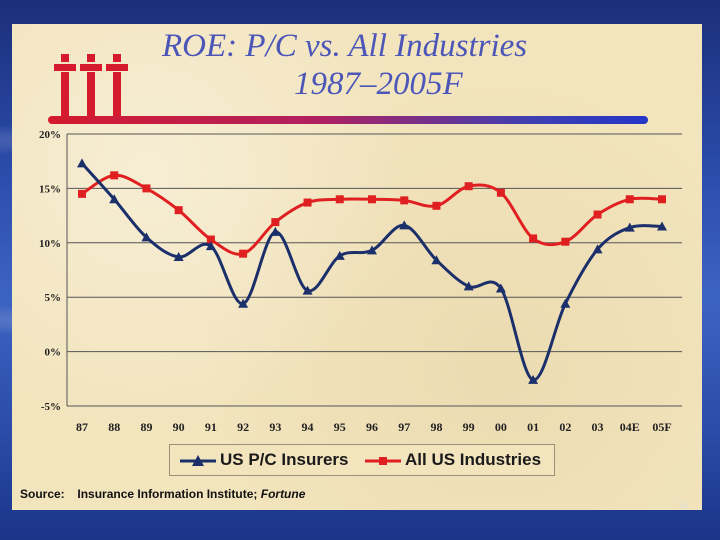 The image size is (720, 540). Describe the element at coordinates (283, 494) in the screenshot. I see `source-publication: Fortune` at that location.